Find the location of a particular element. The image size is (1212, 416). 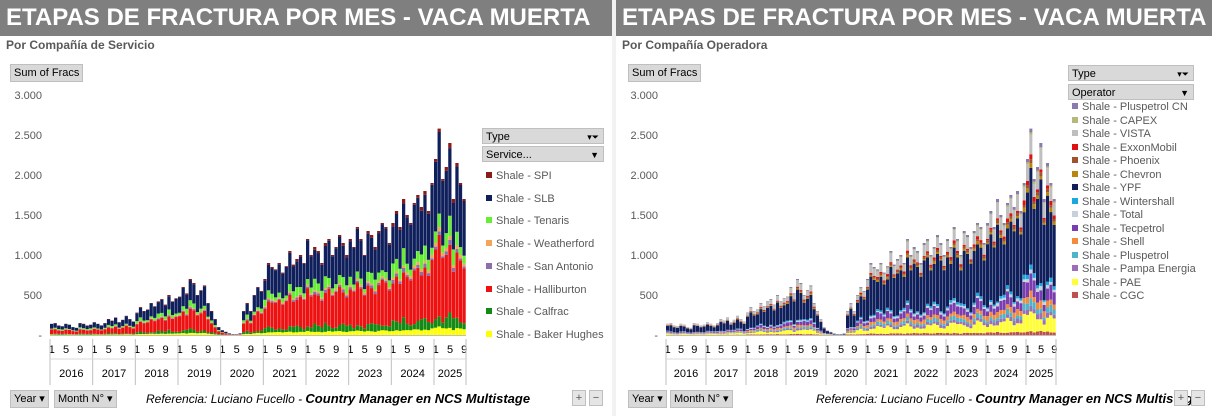

legend-item: Shale - Shell is located at coordinates (1108, 242).